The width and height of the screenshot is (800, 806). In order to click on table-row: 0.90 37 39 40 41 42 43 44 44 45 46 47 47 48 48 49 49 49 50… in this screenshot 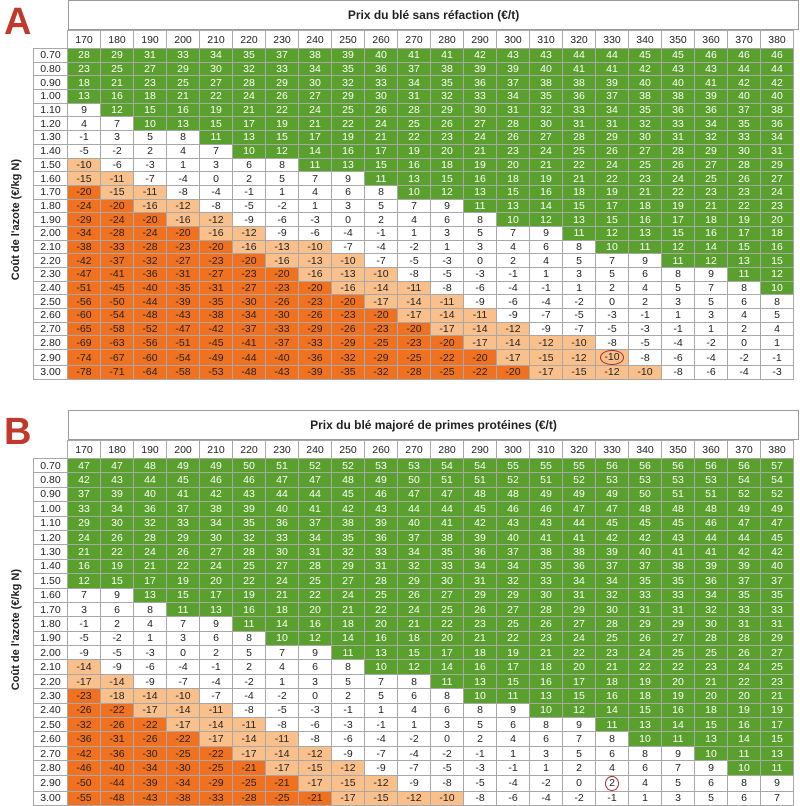, I will do `click(413, 494)`.